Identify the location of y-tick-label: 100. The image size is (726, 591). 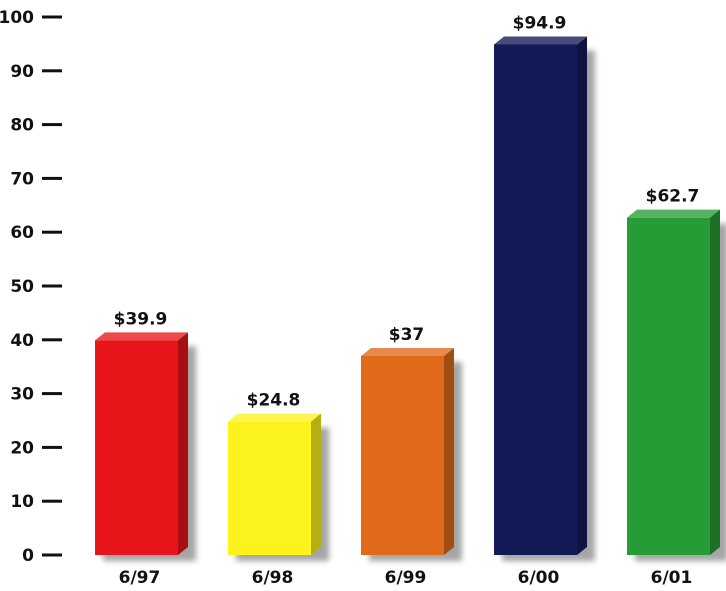
(17, 18).